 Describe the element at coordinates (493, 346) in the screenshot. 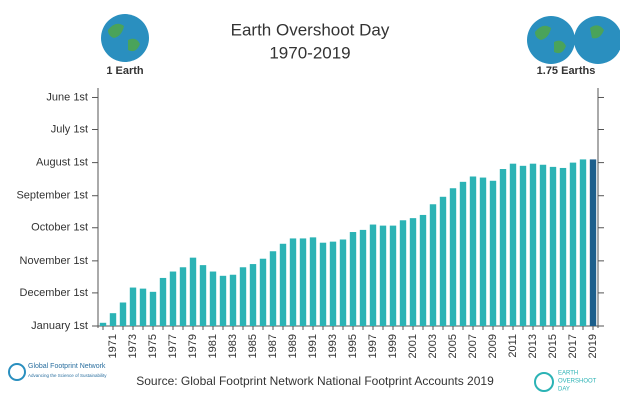

I see `x-tick-label: 2009` at that location.